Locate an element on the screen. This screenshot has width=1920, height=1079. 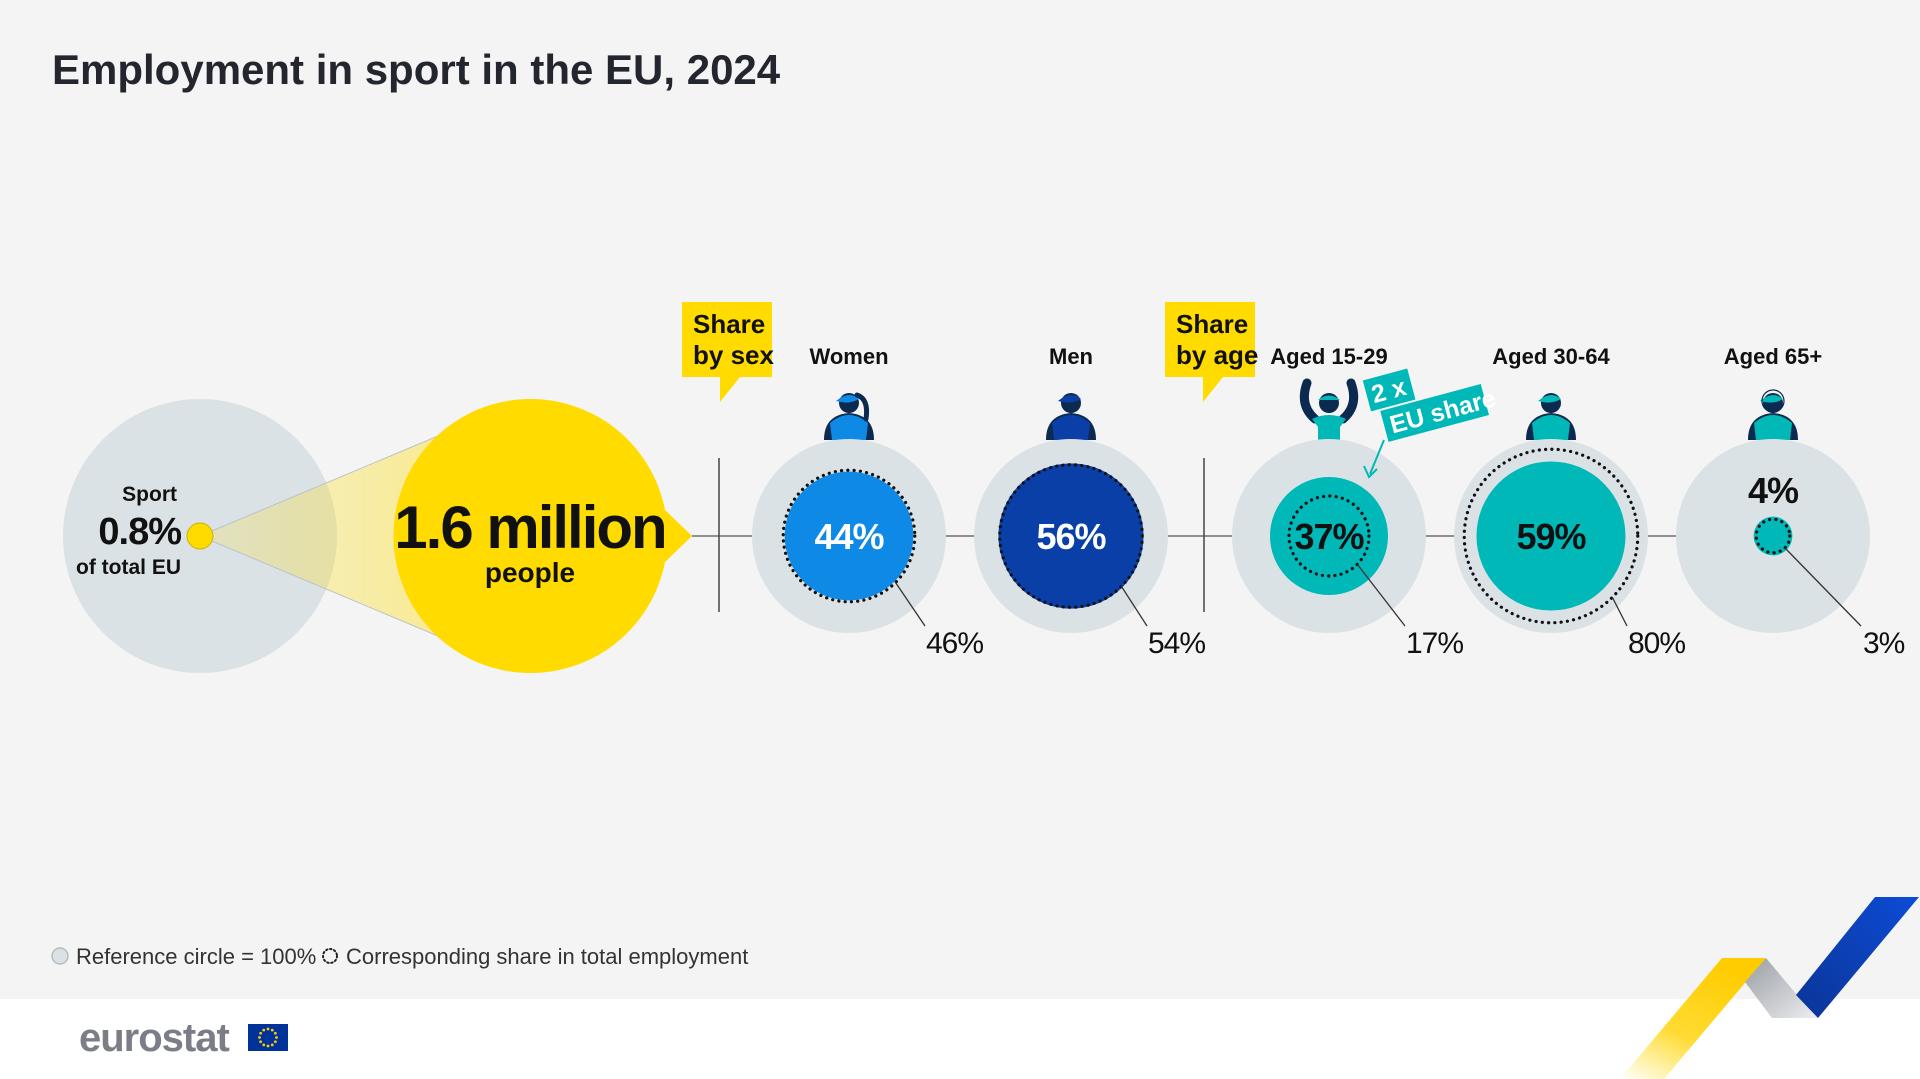
legend-dotted-circle-icon is located at coordinates (330, 956).